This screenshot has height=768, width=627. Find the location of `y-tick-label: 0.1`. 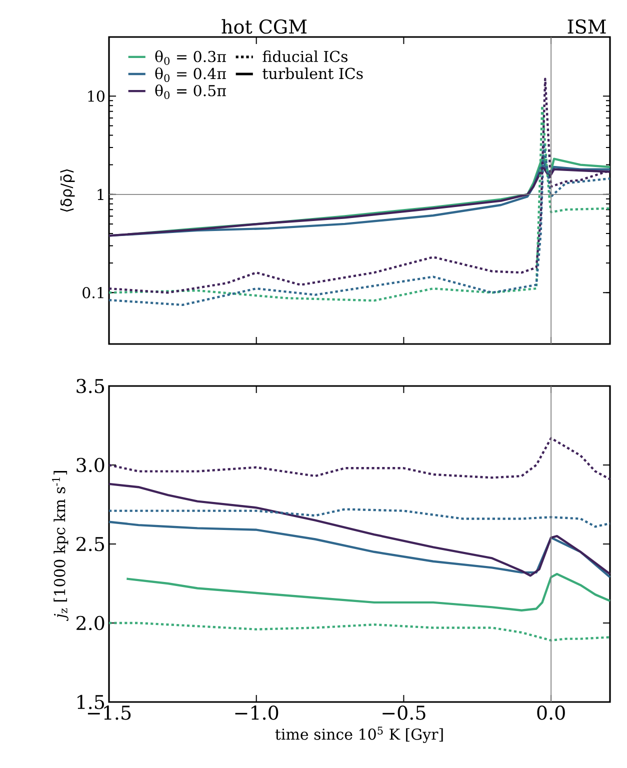

y-tick-label: 0.1 is located at coordinates (93, 292).